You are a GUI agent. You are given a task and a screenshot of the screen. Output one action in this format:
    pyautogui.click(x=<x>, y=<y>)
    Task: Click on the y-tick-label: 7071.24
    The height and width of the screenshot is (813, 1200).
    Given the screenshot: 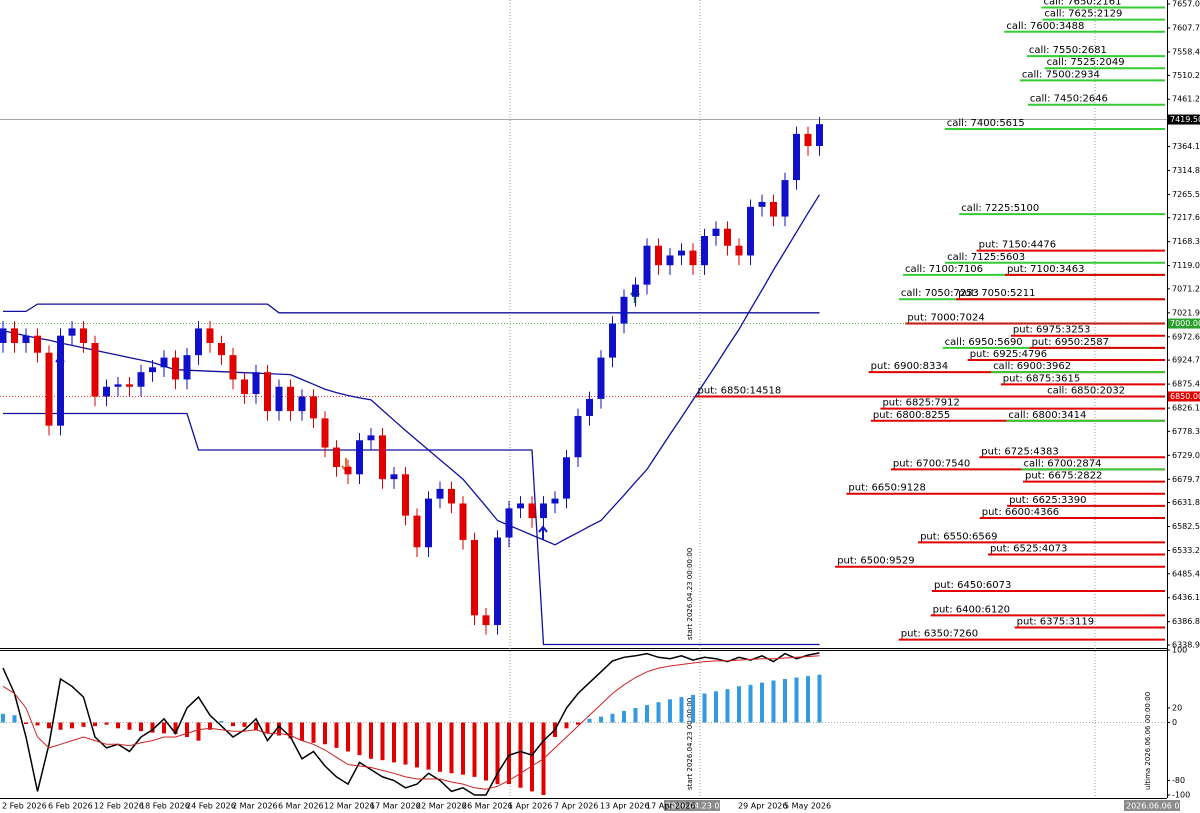 What is the action you would take?
    pyautogui.click(x=1186, y=288)
    